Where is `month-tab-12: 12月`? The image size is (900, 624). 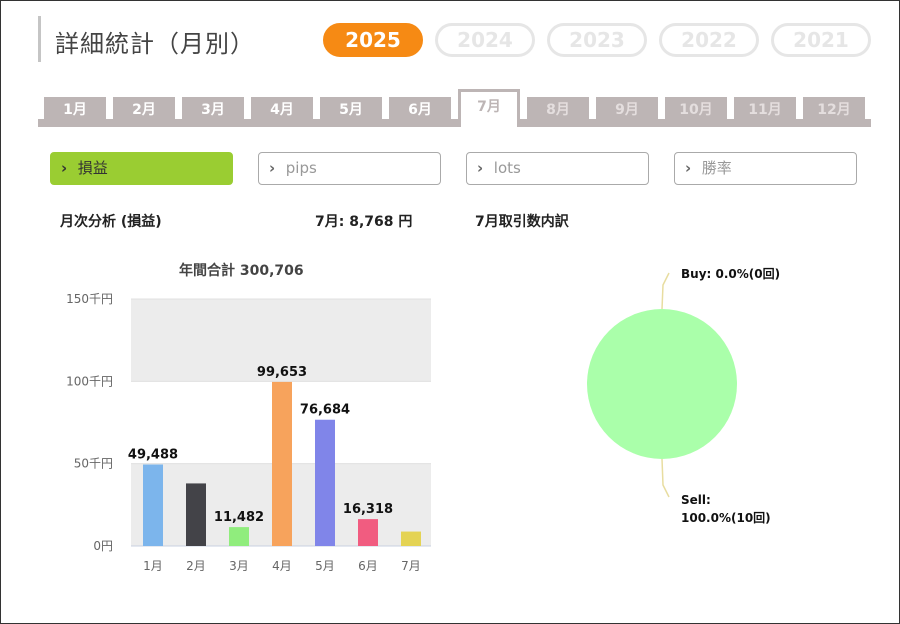 month-tab-12: 12月 is located at coordinates (834, 110).